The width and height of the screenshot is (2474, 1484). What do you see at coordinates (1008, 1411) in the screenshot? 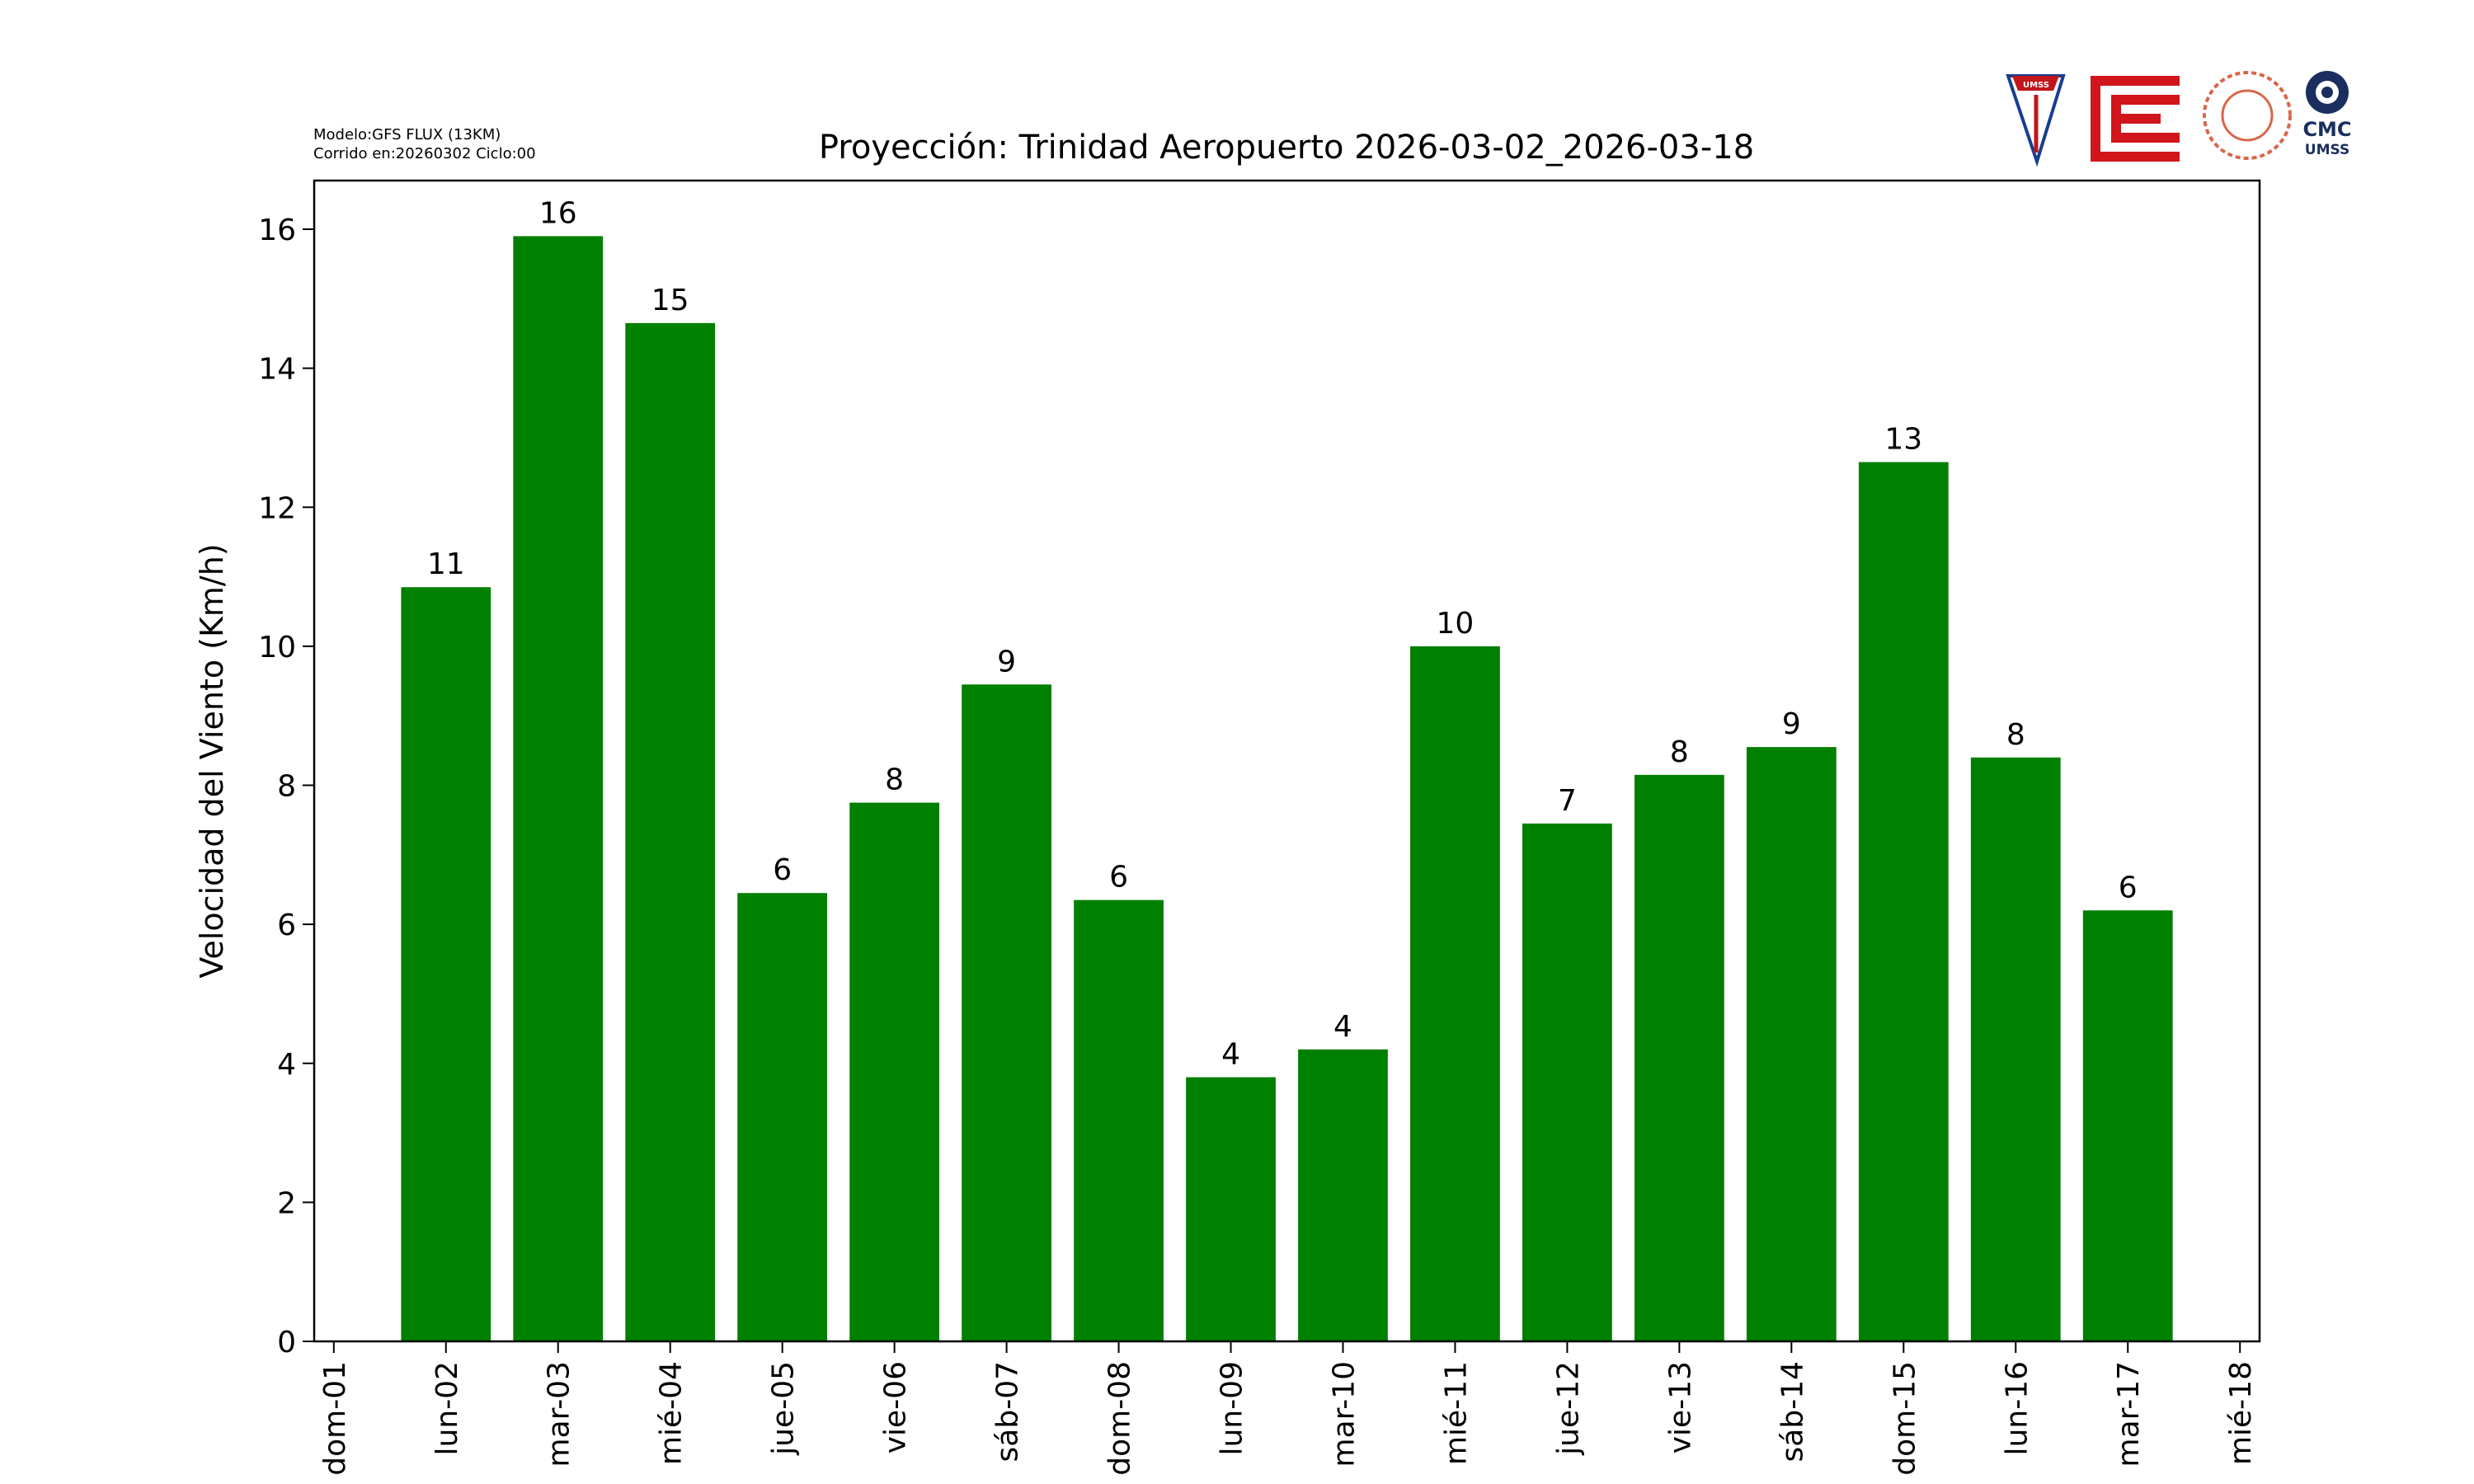
I see `x-tick-label: sáb-07` at bounding box center [1008, 1411].